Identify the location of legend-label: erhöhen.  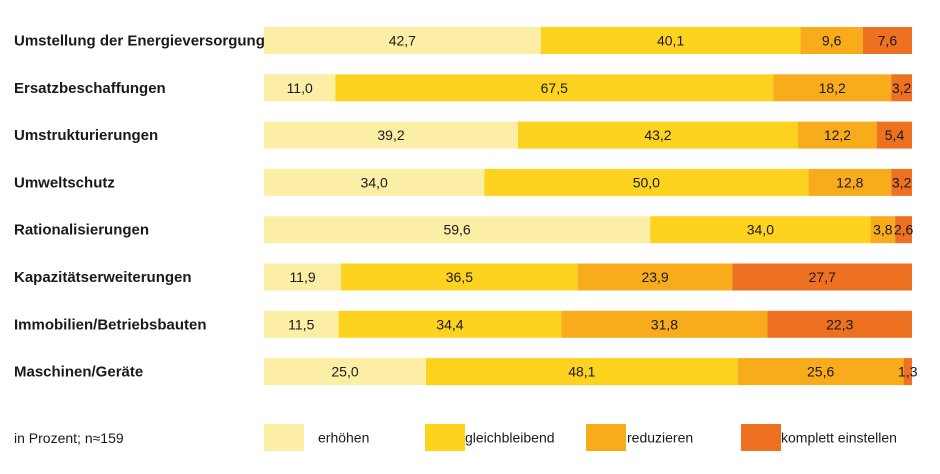
(343, 438).